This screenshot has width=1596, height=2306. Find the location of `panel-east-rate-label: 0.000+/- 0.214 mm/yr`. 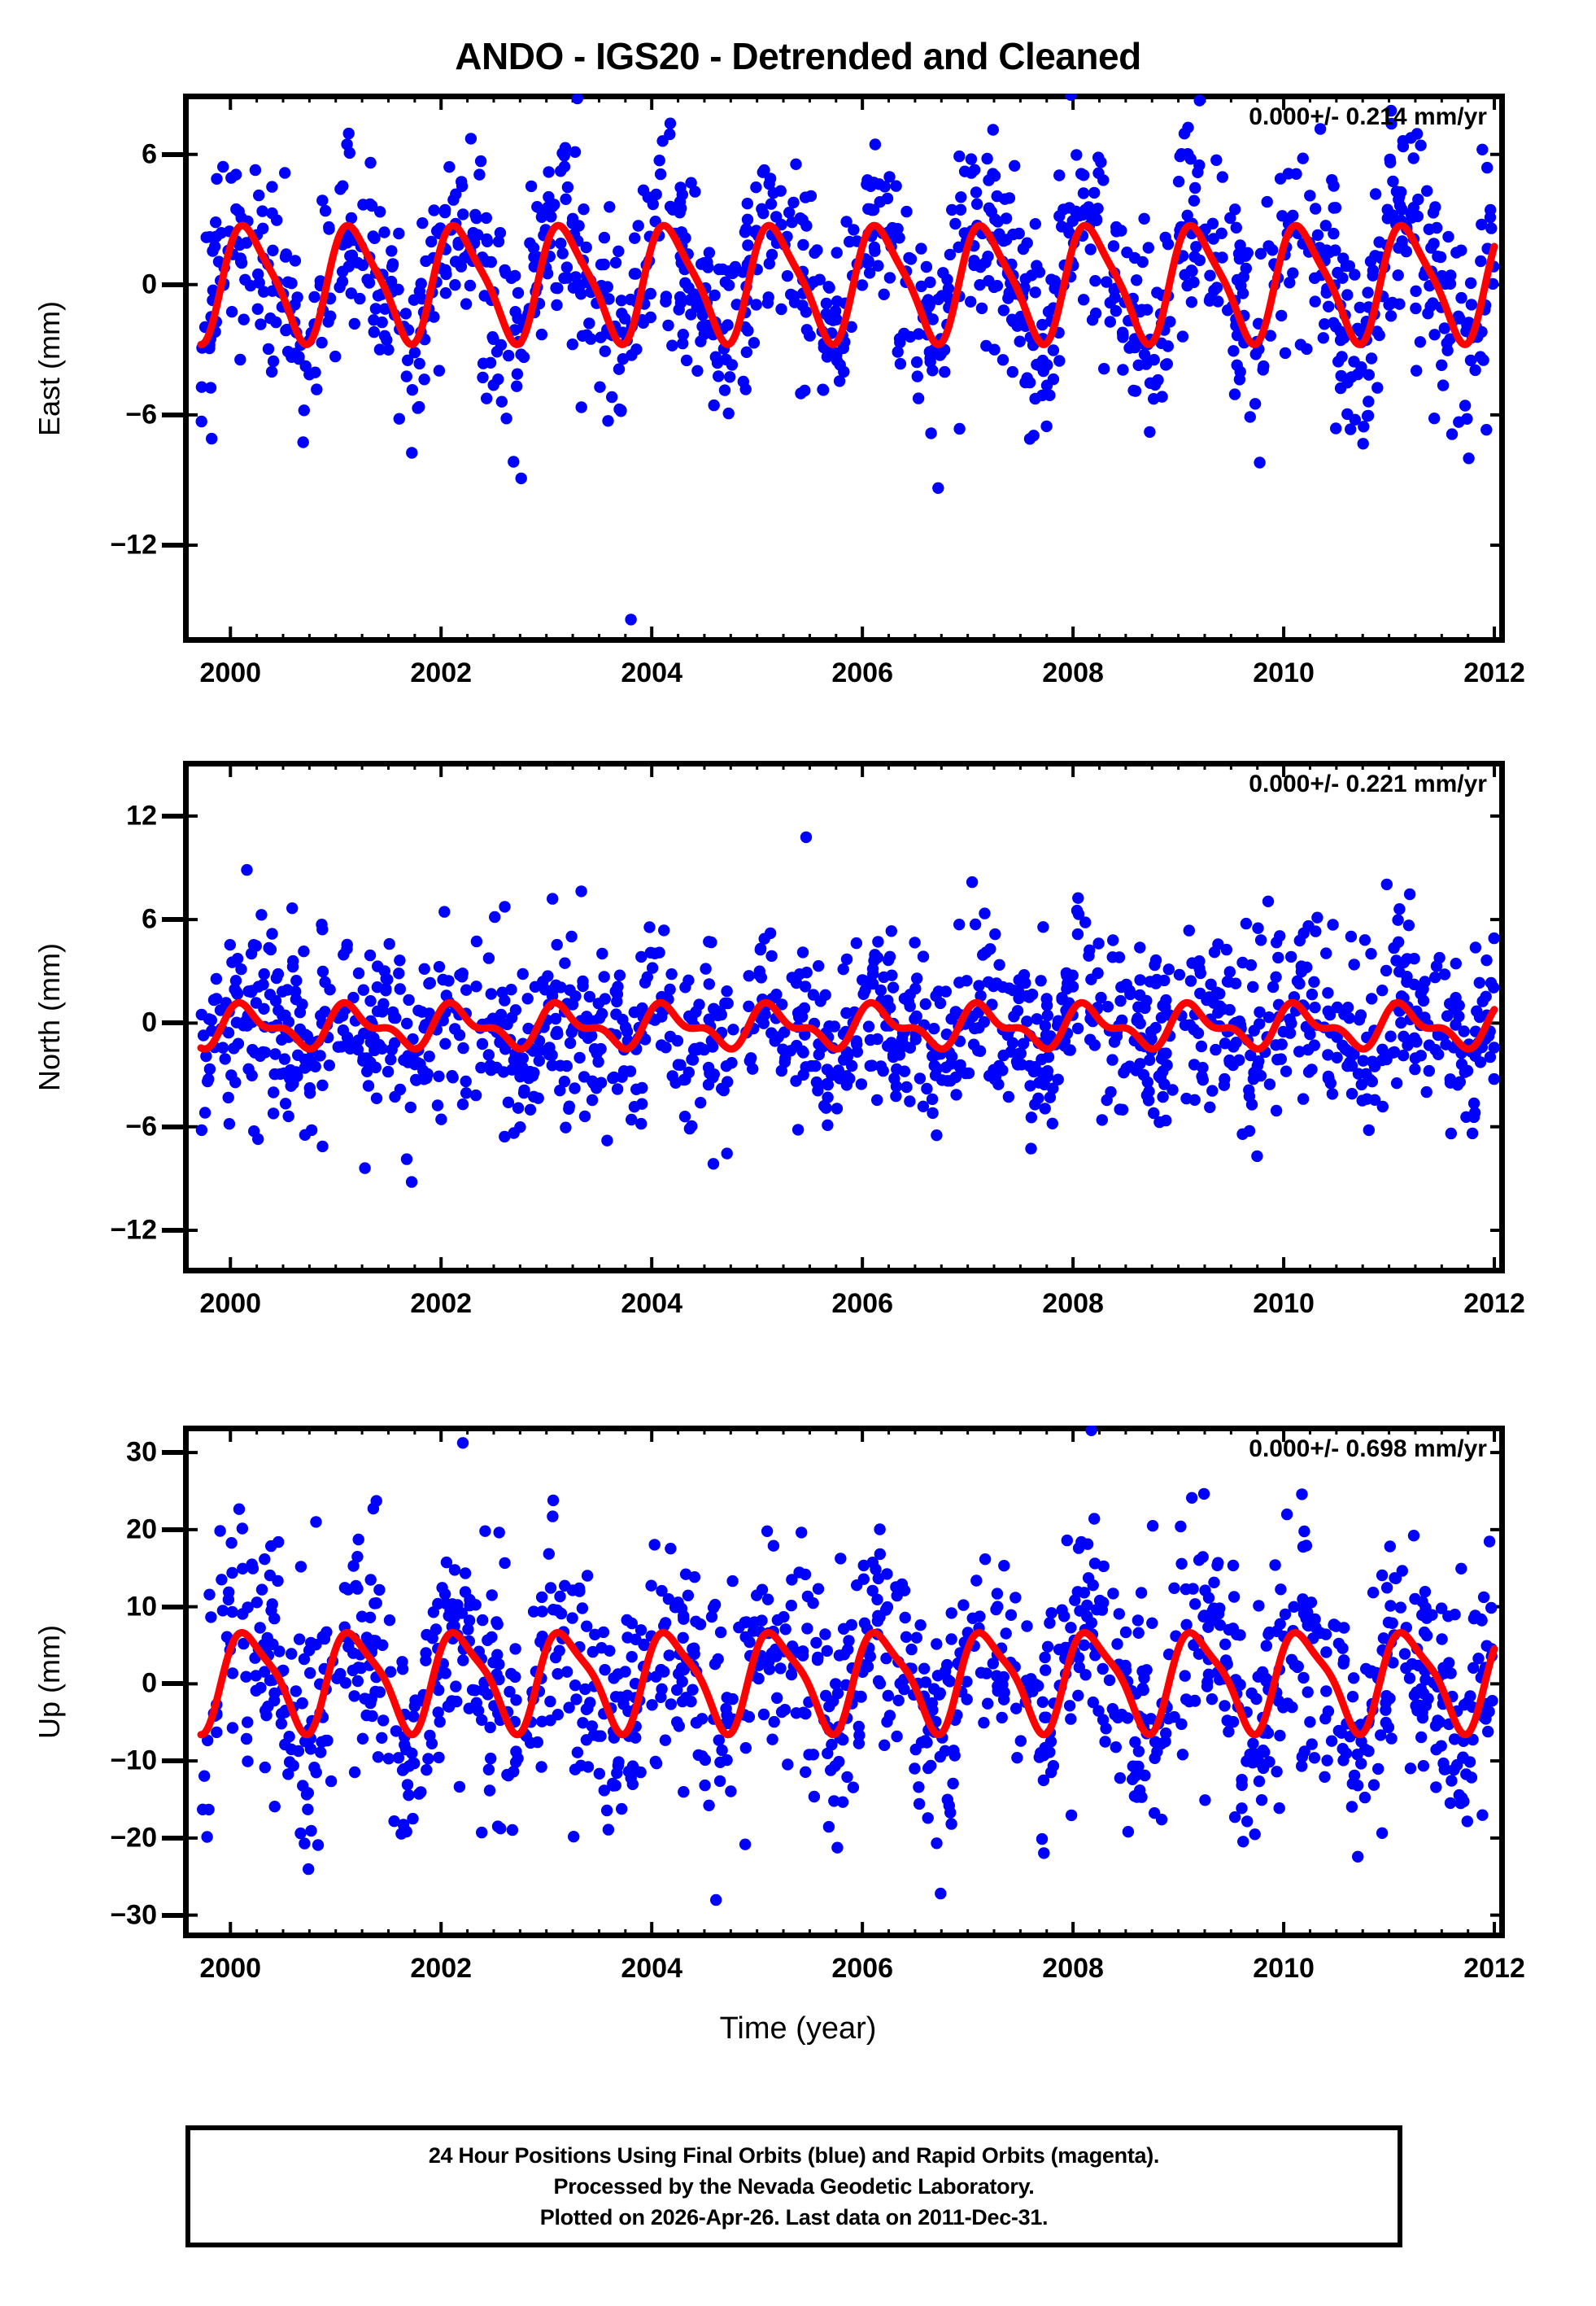

panel-east-rate-label: 0.000+/- 0.214 mm/yr is located at coordinates (1368, 116).